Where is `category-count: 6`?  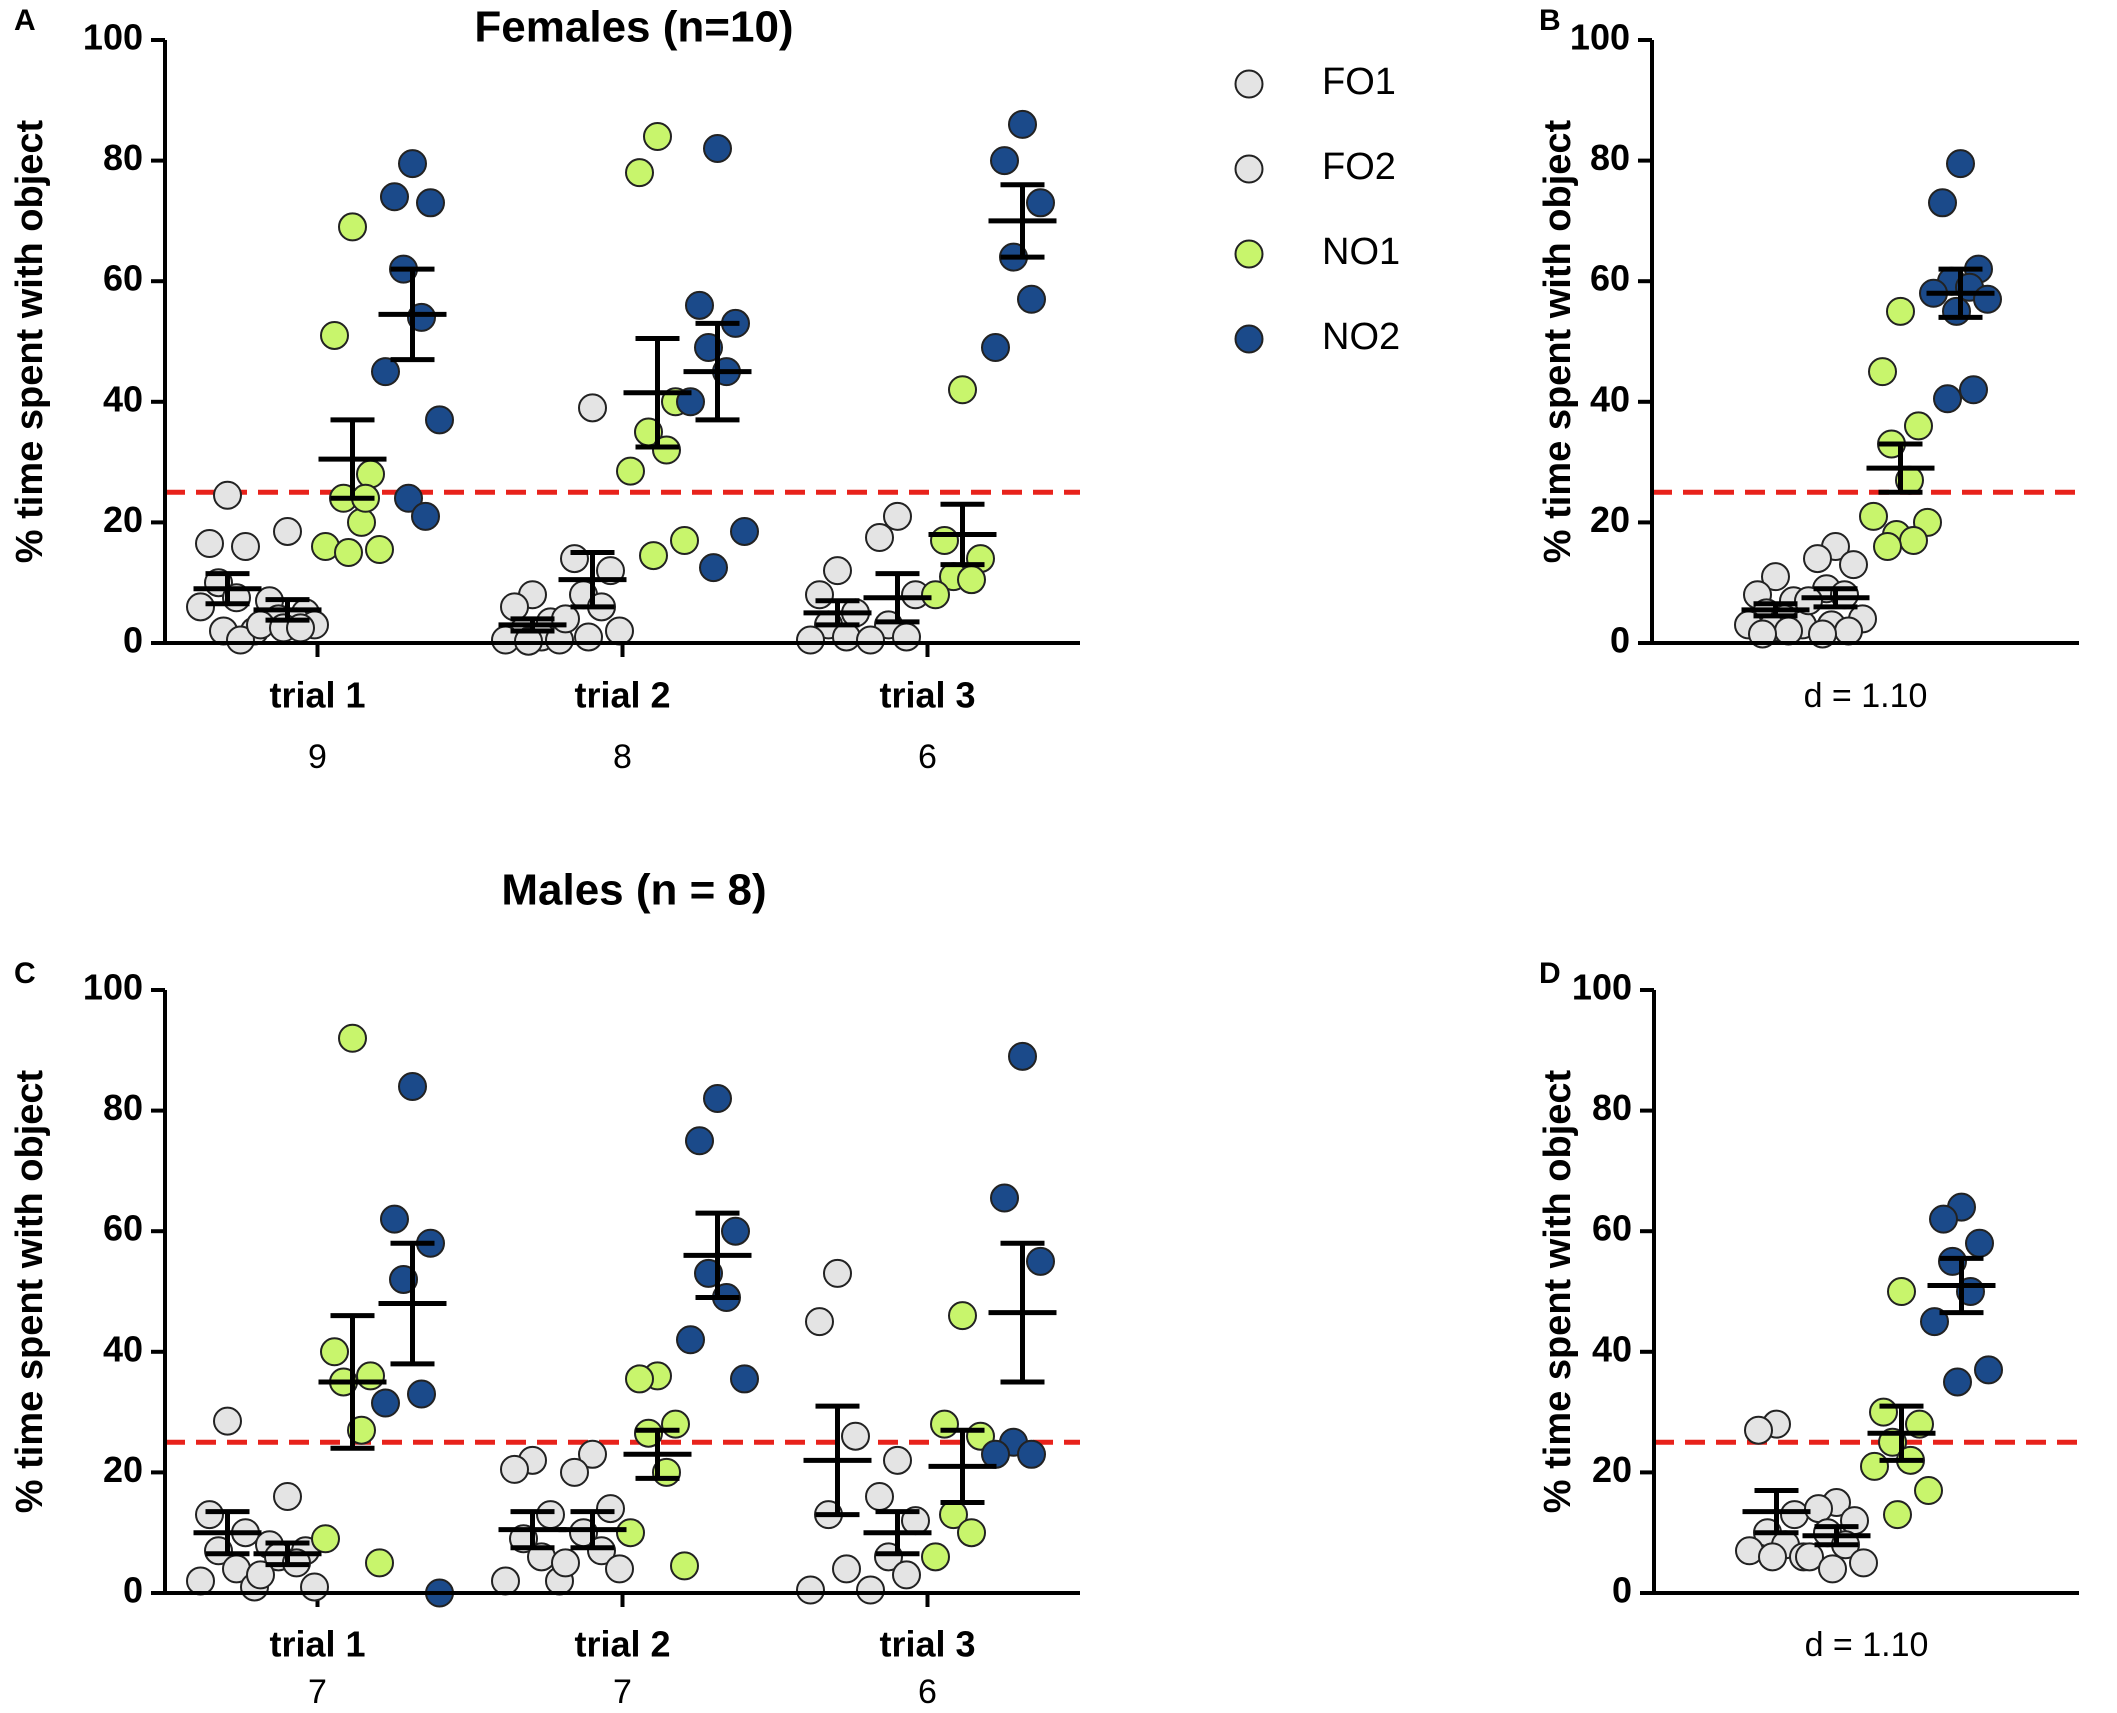 category-count: 6 is located at coordinates (927, 757).